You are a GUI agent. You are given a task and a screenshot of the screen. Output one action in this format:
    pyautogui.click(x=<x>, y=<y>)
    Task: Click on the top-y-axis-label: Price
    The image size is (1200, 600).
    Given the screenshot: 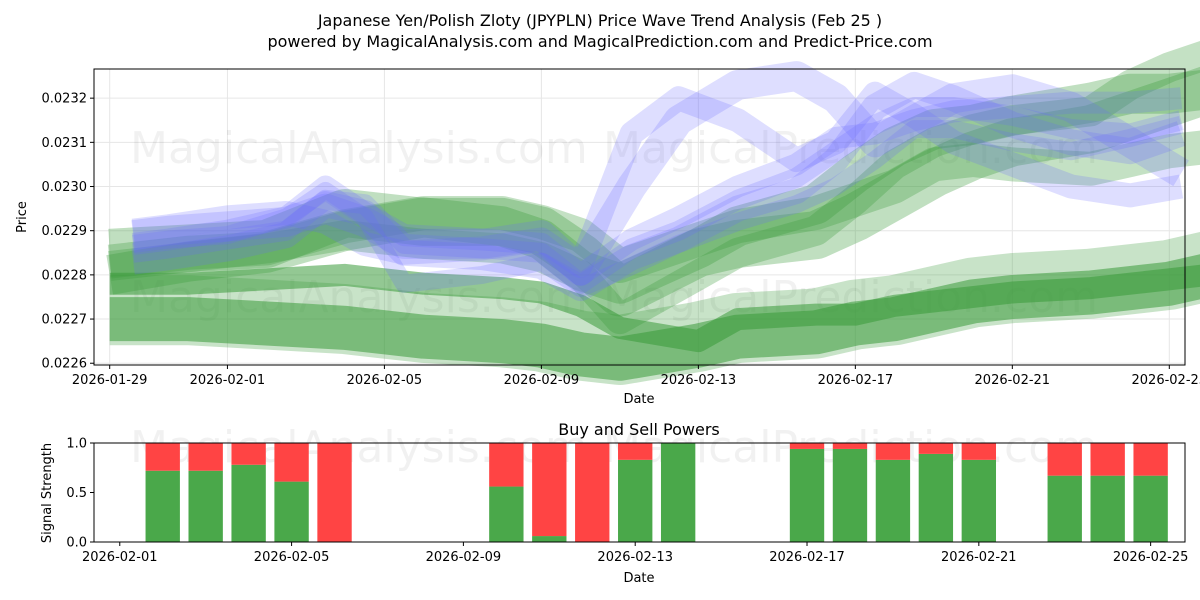 What is the action you would take?
    pyautogui.click(x=22, y=217)
    